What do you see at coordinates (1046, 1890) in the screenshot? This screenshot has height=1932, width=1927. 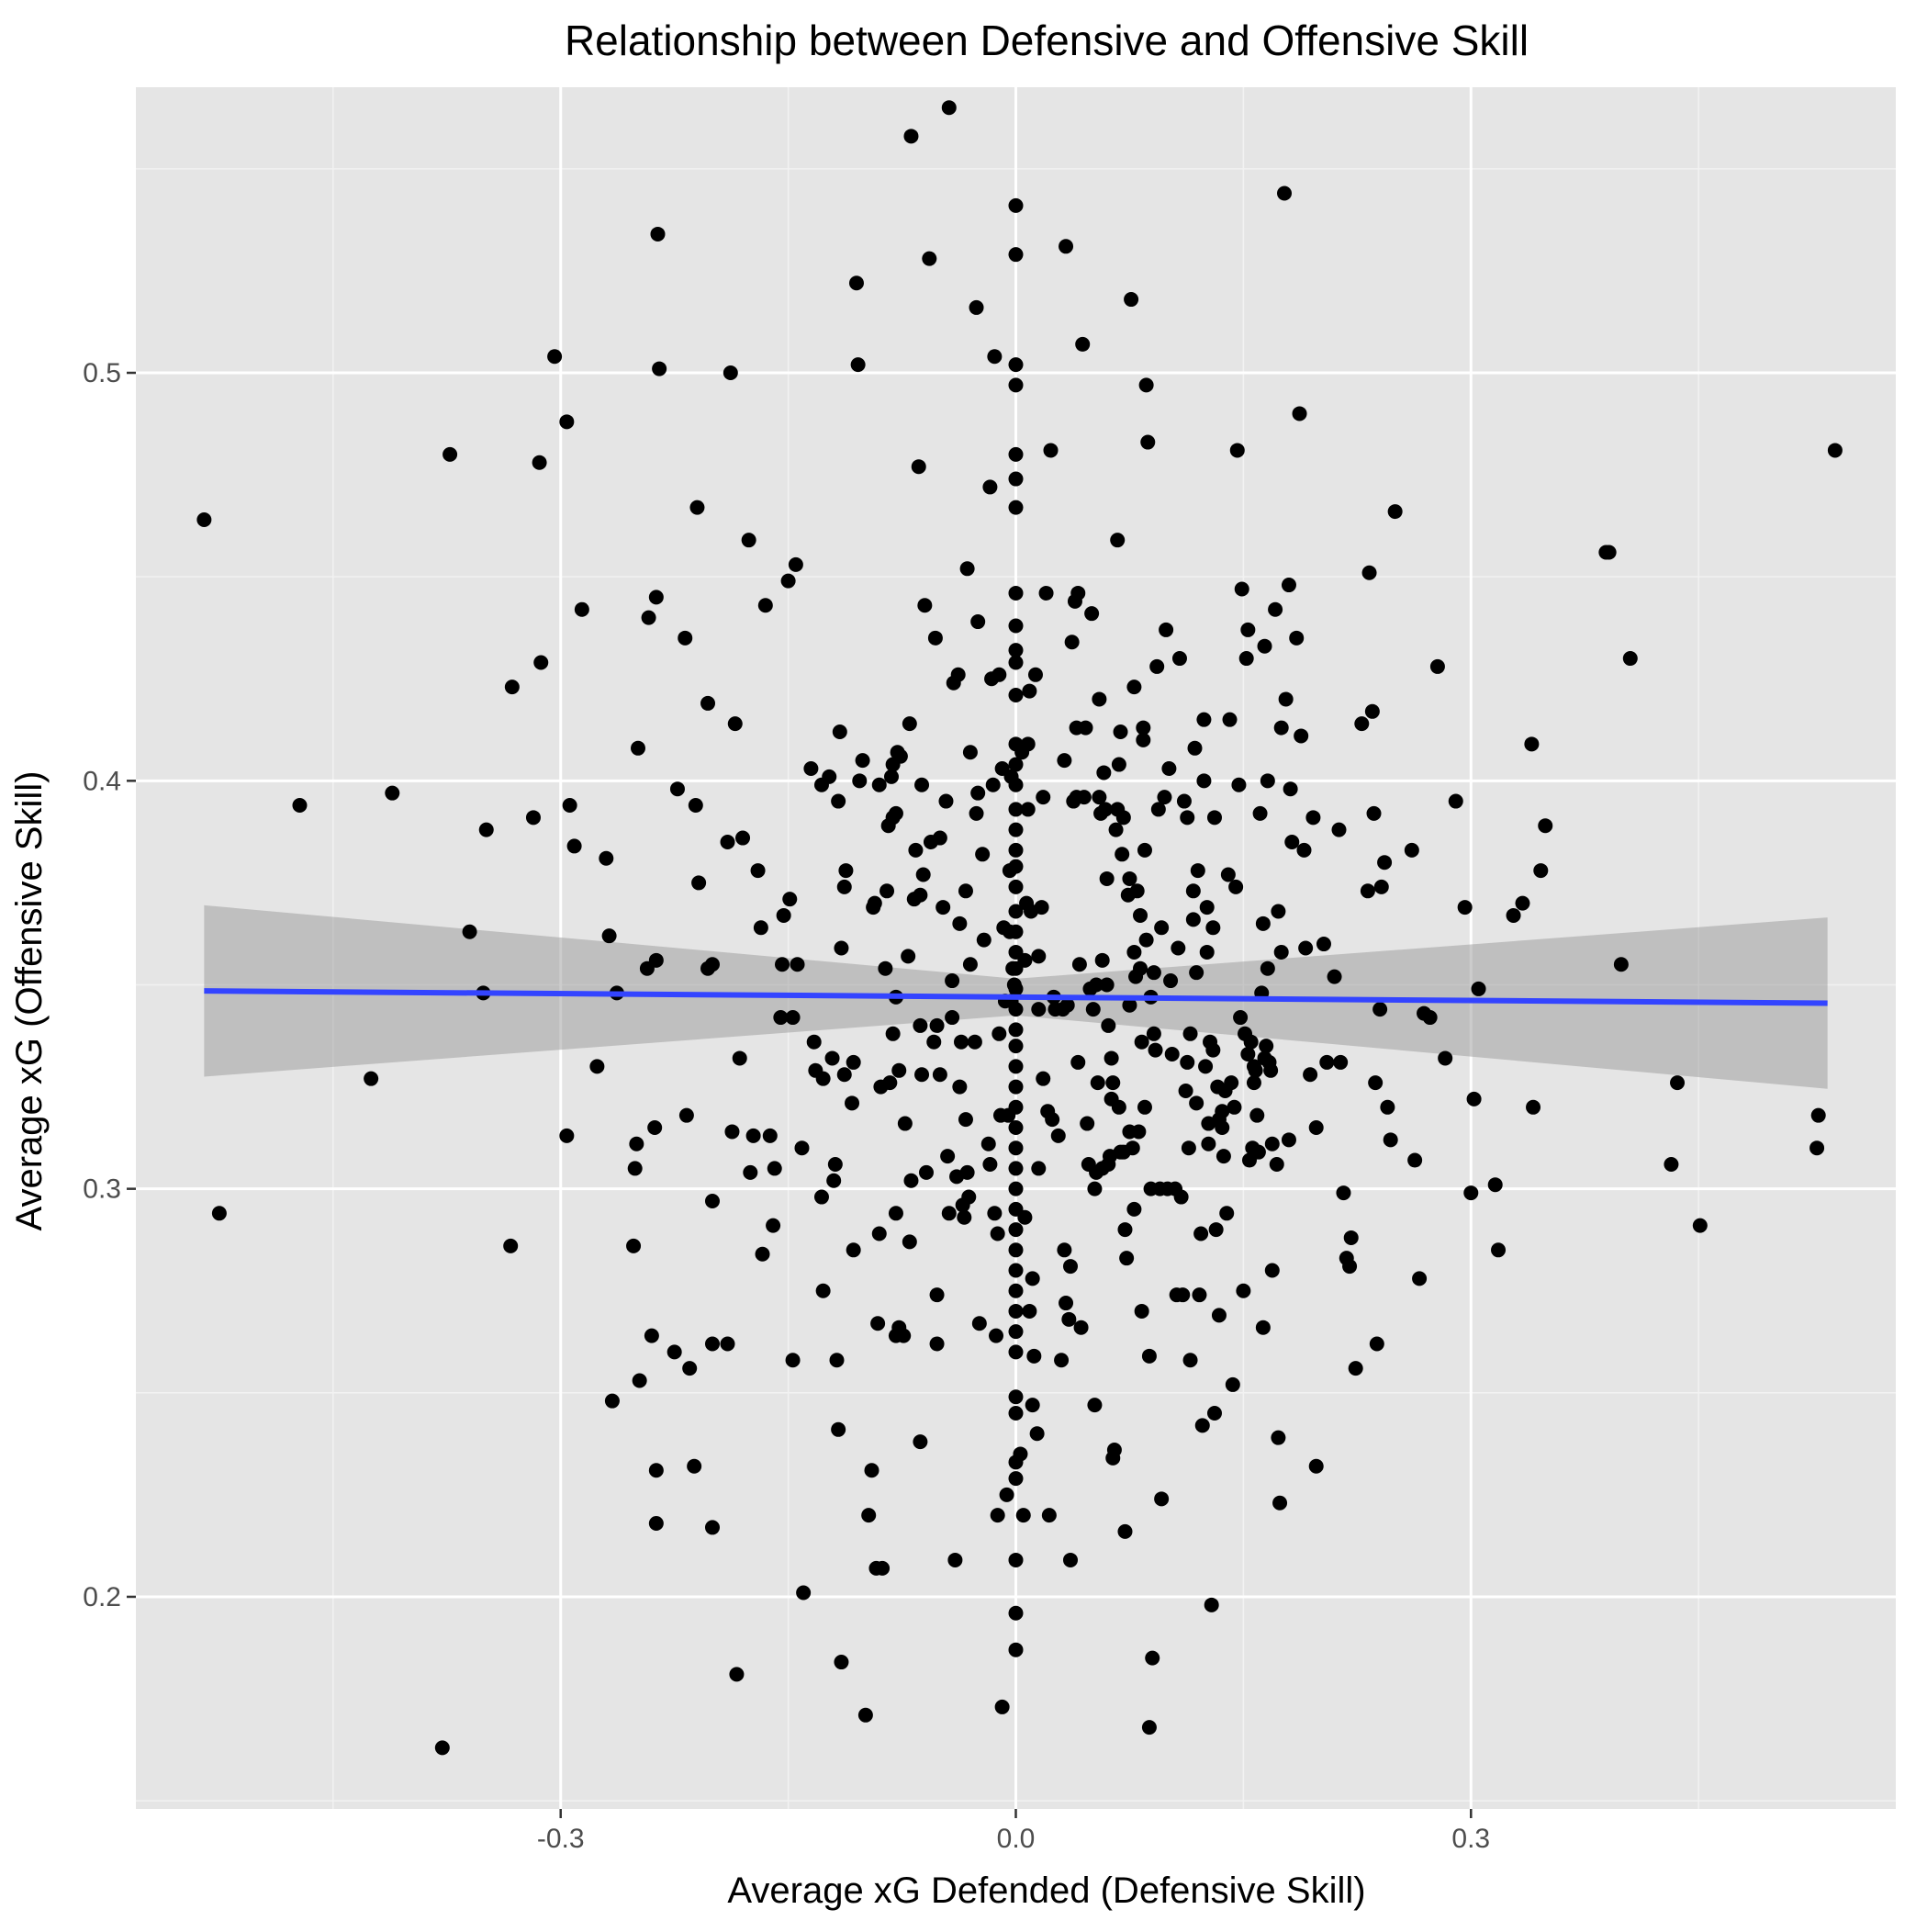 I see `x-axis-title: Average xG Defended (Defensive Skill)` at bounding box center [1046, 1890].